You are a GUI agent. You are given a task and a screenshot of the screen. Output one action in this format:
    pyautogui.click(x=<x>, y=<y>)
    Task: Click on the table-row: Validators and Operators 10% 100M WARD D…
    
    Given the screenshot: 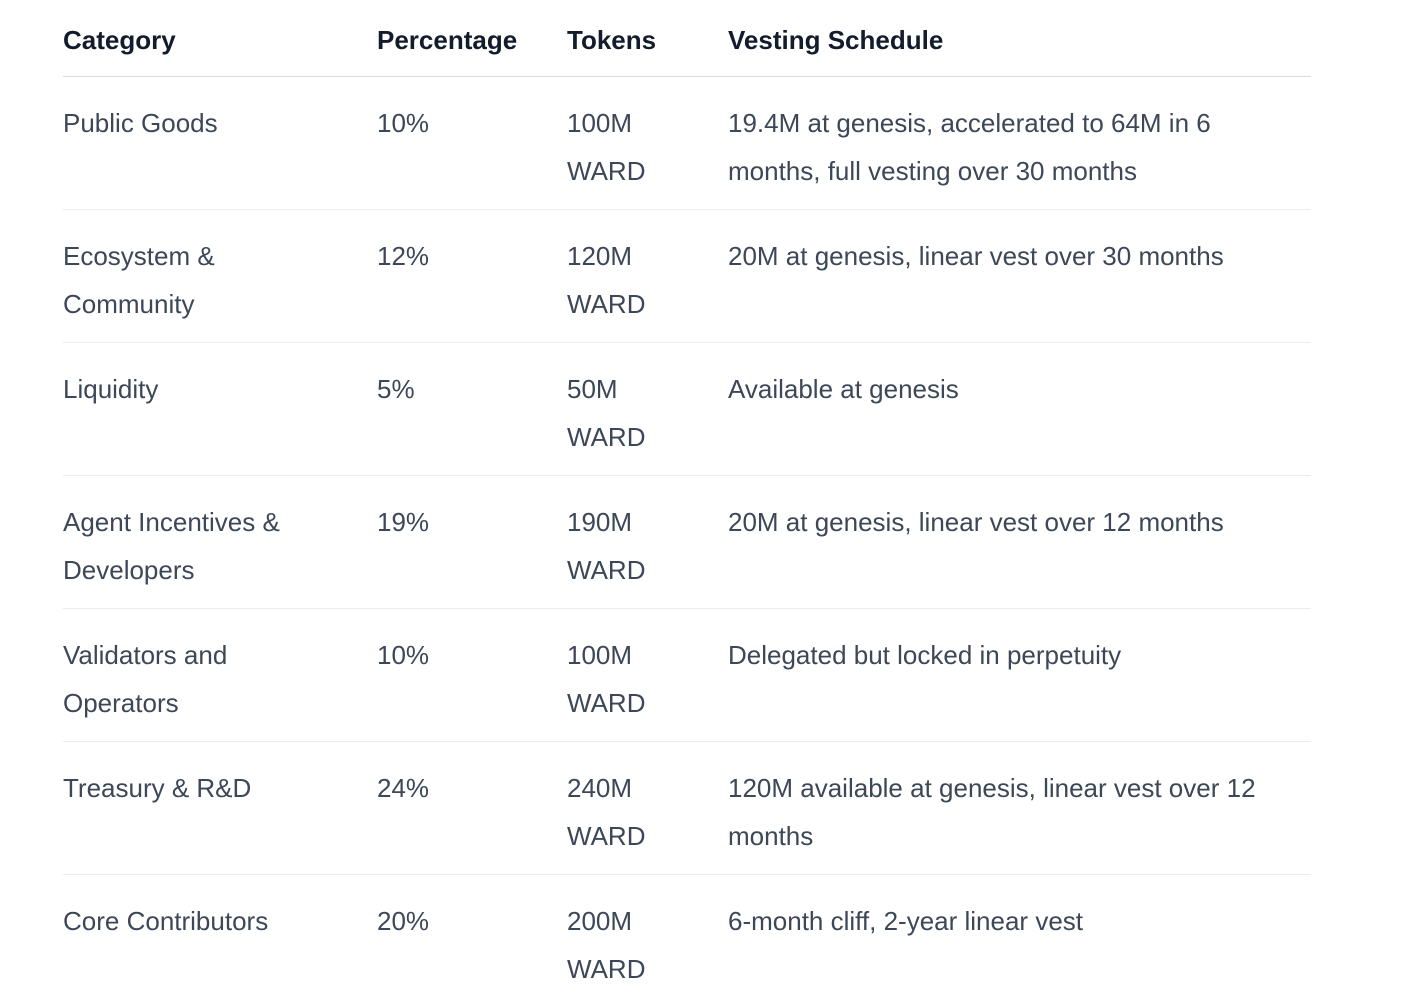 What is the action you would take?
    pyautogui.click(x=687, y=675)
    